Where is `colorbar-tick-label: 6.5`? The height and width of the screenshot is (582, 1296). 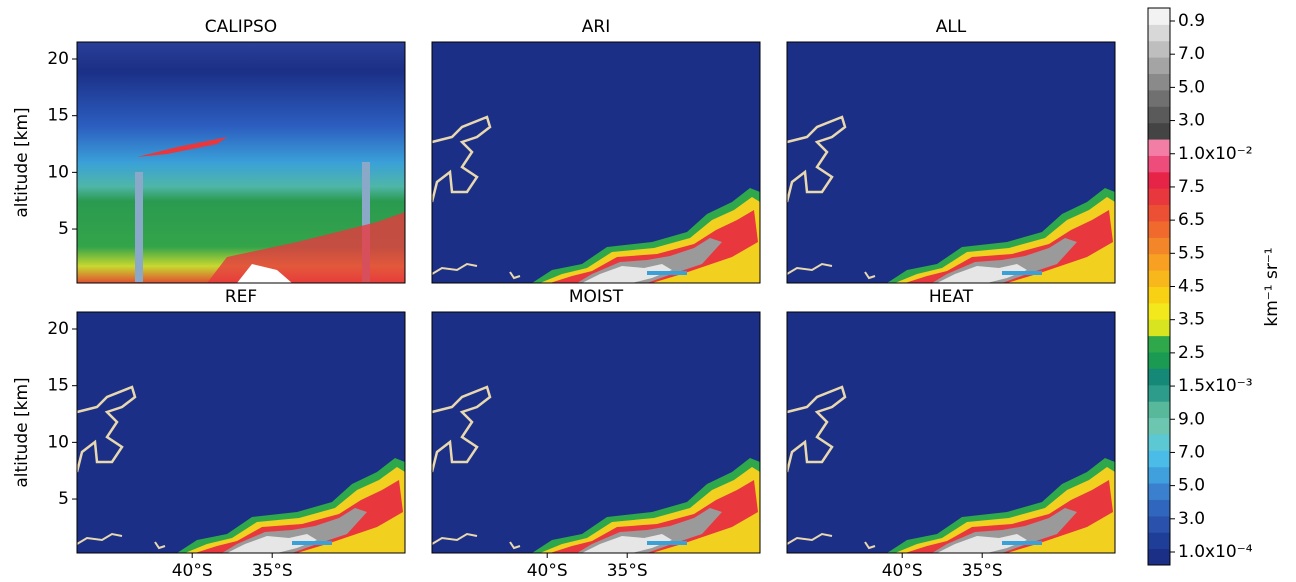
colorbar-tick-label: 6.5 is located at coordinates (1191, 220).